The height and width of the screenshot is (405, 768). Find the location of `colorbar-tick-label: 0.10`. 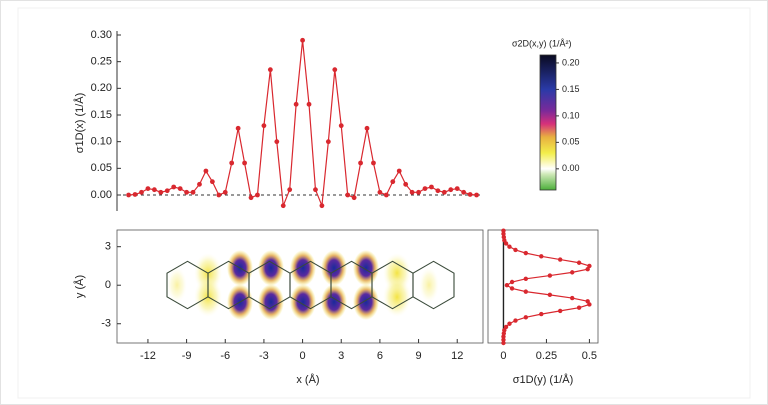

colorbar-tick-label: 0.10 is located at coordinates (571, 115).